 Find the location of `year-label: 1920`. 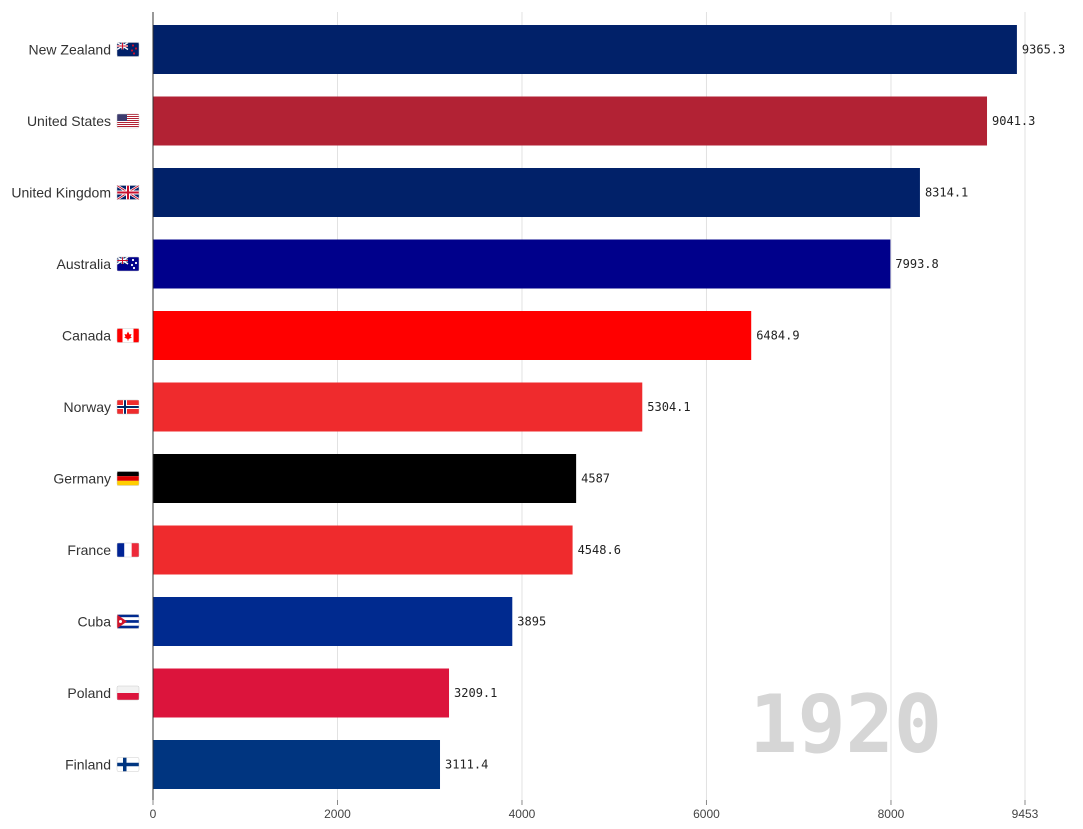

year-label: 1920 is located at coordinates (845, 724).